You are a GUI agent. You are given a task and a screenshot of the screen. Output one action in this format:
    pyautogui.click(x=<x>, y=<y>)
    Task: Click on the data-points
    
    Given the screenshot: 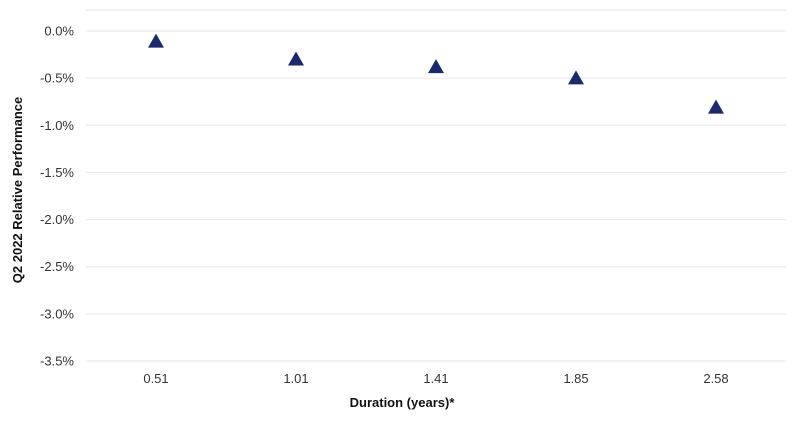 What is the action you would take?
    pyautogui.click(x=436, y=73)
    